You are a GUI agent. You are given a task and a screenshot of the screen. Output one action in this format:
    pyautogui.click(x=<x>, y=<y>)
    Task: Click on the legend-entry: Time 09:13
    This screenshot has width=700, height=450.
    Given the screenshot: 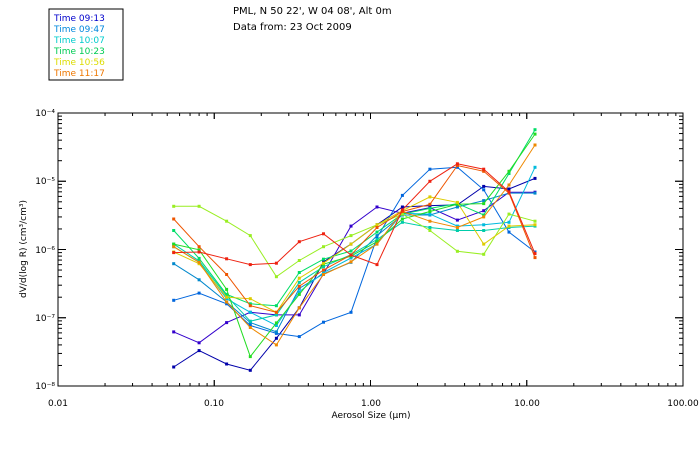 What is the action you would take?
    pyautogui.click(x=79, y=19)
    